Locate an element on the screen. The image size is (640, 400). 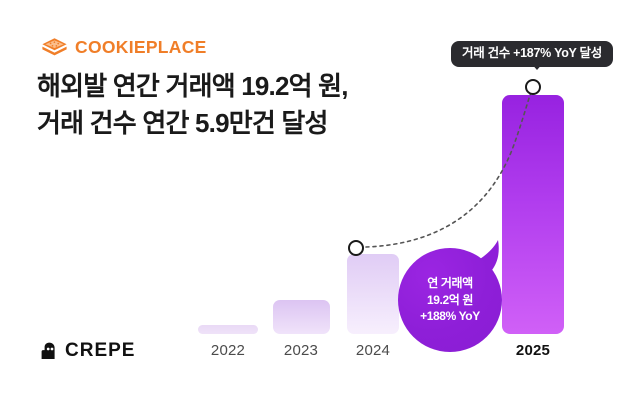
bubble-shape is located at coordinates (450, 300).